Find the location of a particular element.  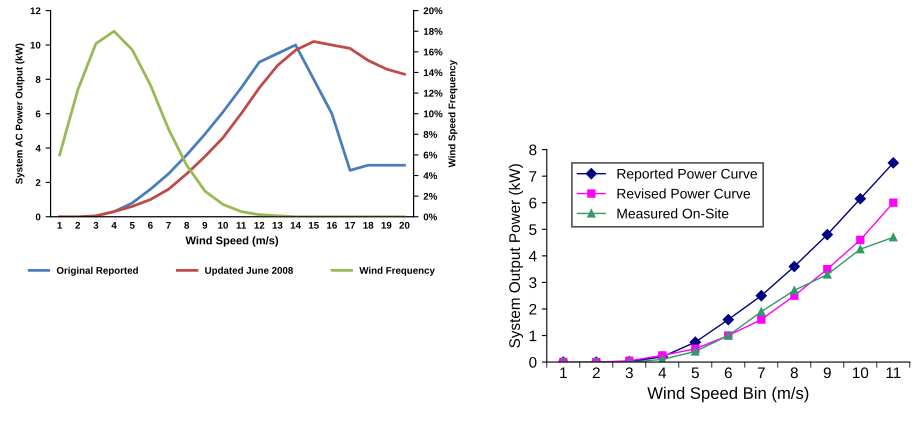

y-axis-title: System Output Power (kW) is located at coordinates (516, 256).